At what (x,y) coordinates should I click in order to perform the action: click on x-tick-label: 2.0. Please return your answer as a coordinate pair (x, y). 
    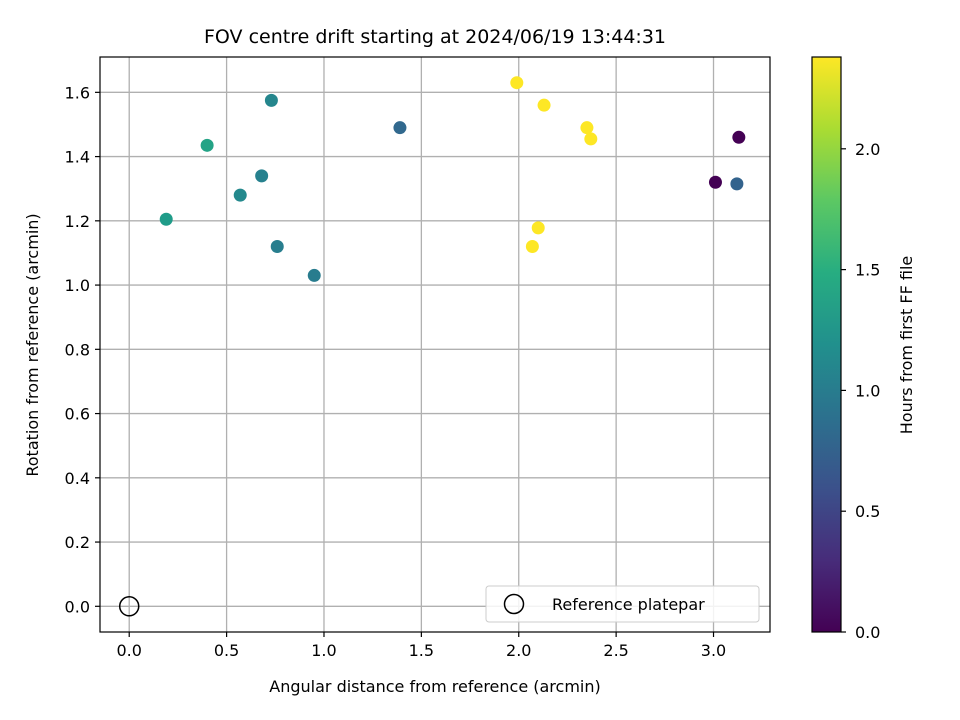
    Looking at the image, I should click on (518, 650).